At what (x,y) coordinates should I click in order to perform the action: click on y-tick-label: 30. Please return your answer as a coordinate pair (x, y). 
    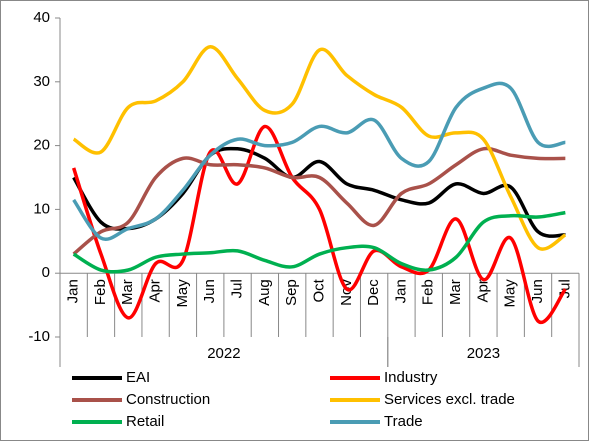
    Looking at the image, I should click on (41, 81).